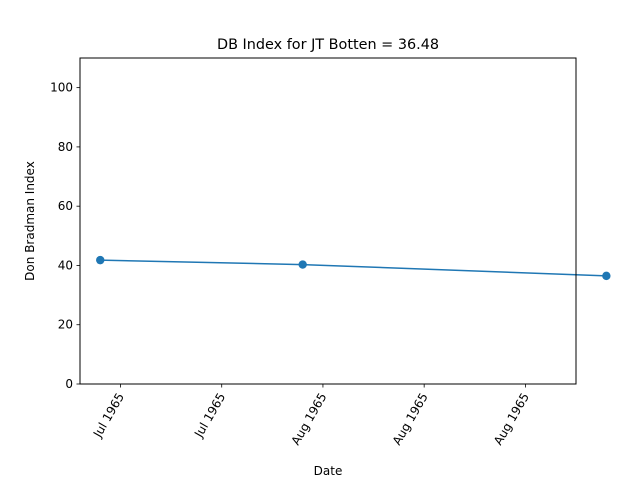 This screenshot has height=484, width=640. What do you see at coordinates (65, 206) in the screenshot?
I see `y-tick-label: 60` at bounding box center [65, 206].